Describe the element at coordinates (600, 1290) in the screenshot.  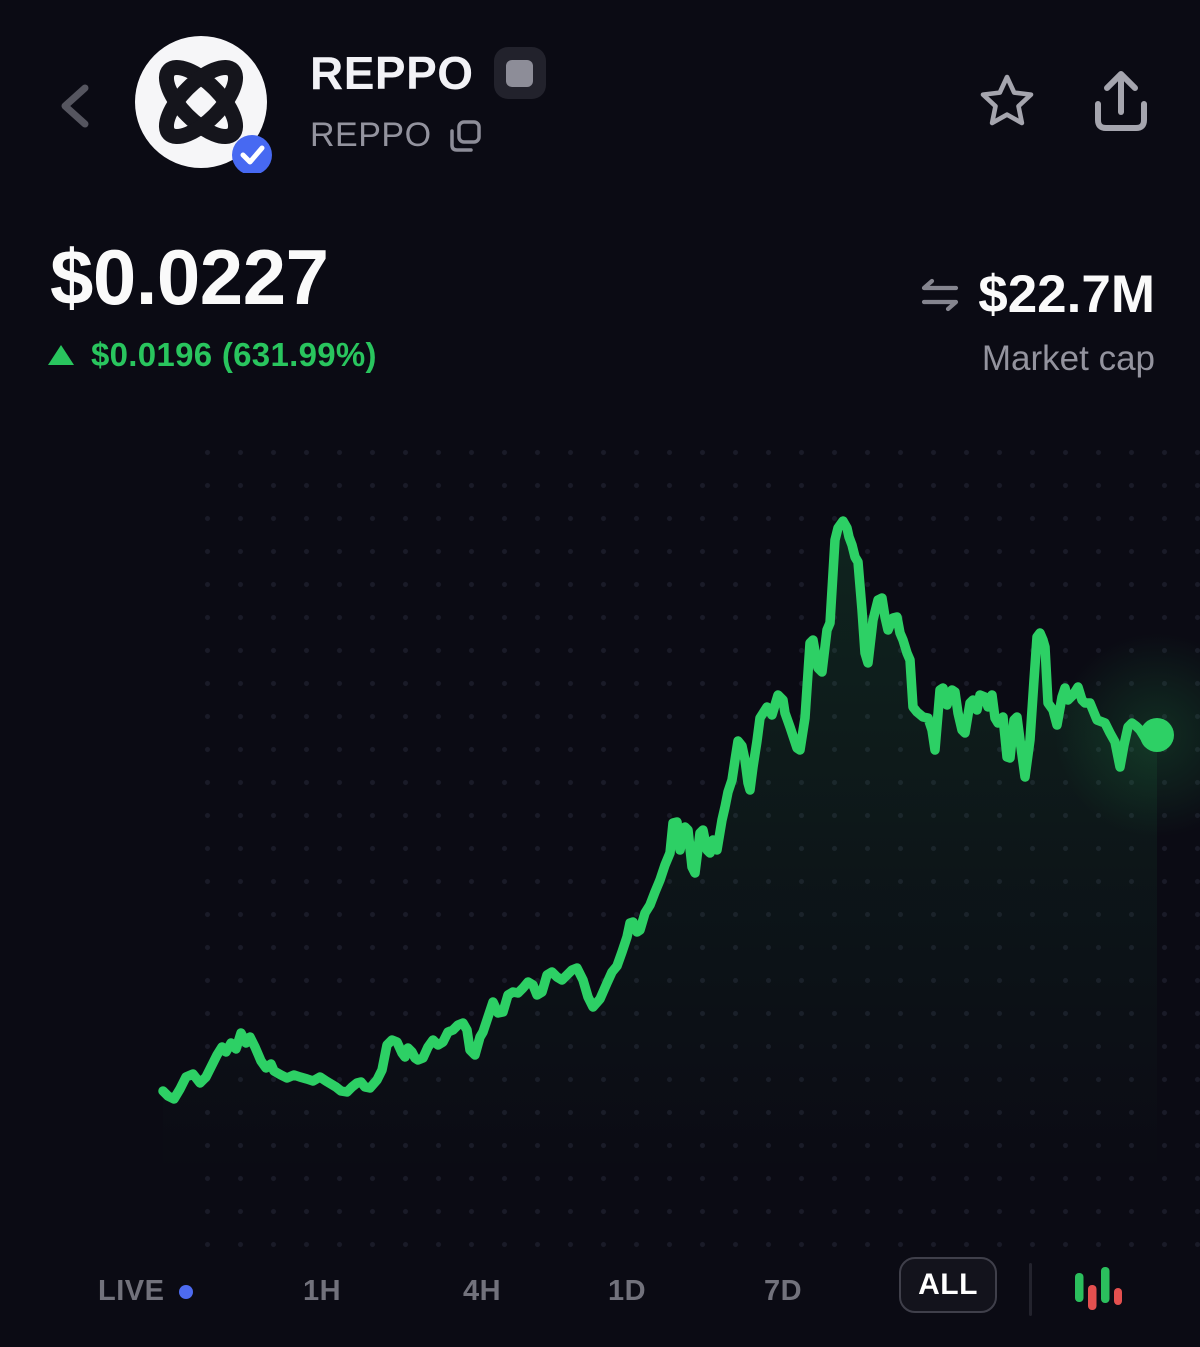
I see `timeframe-bar: LIVE 1H 4H 1D 7D ALL` at that location.